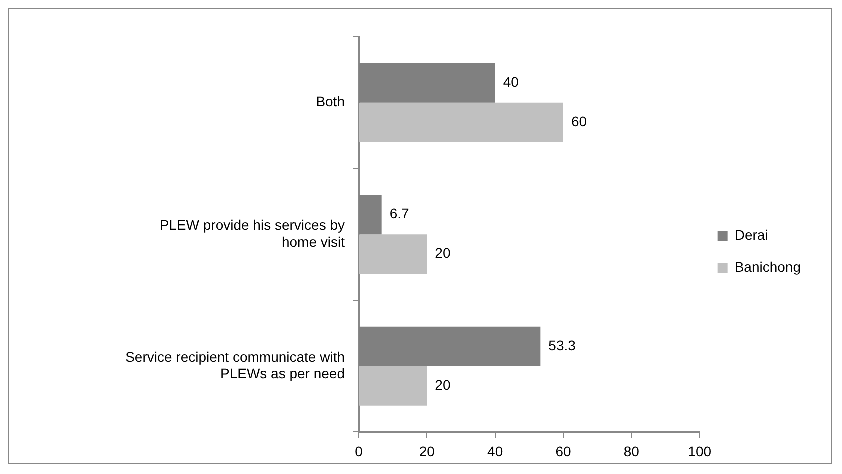  Describe the element at coordinates (427, 451) in the screenshot. I see `x-tick-label: 20` at that location.